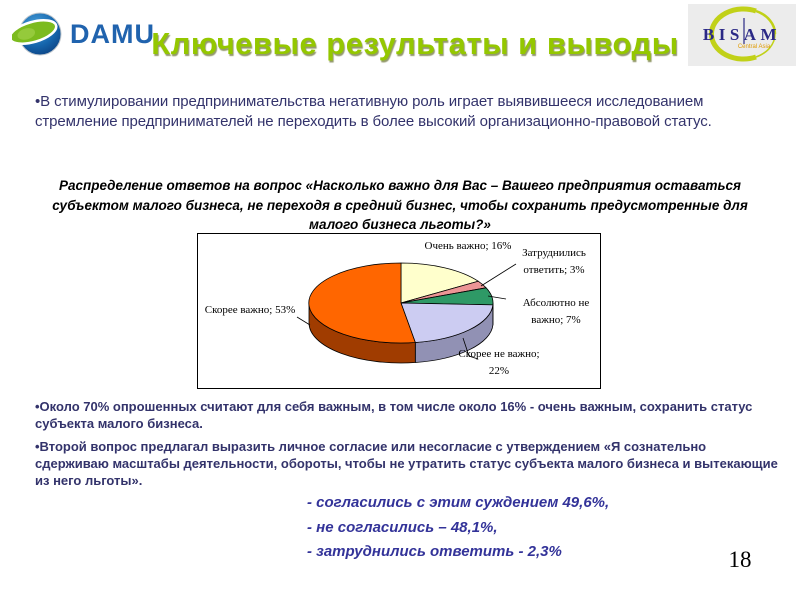  What do you see at coordinates (37, 34) in the screenshot?
I see `damu-globe-icon` at bounding box center [37, 34].